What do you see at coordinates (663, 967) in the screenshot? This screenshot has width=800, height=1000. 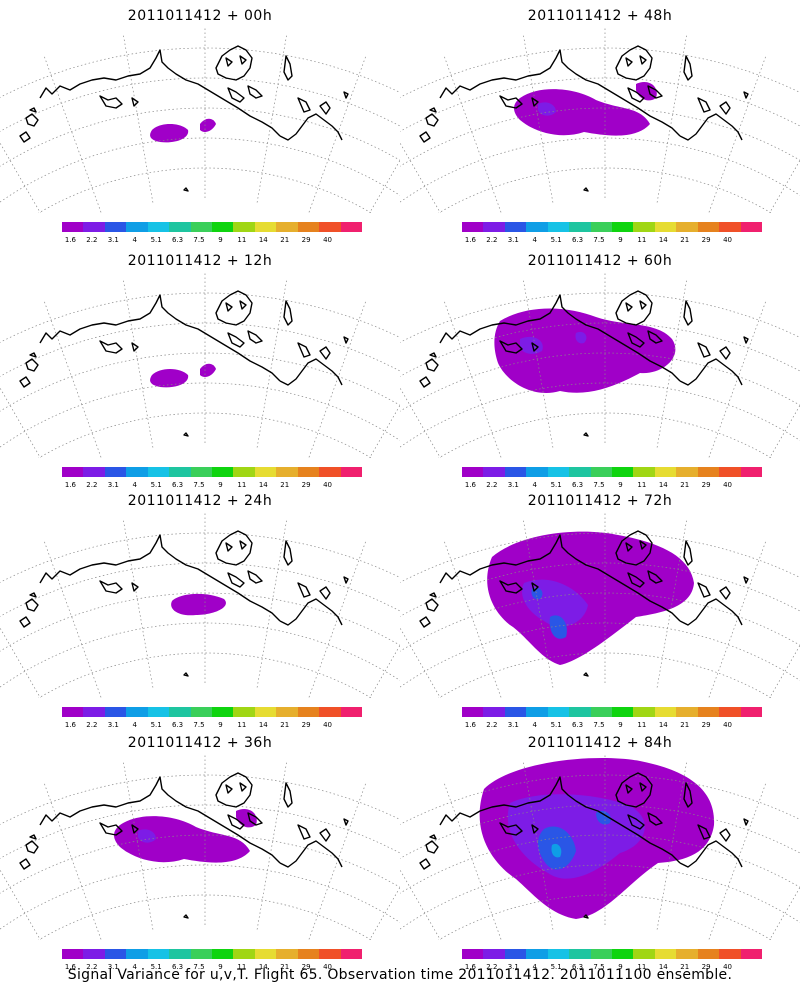 I see `colorbar-label: 14` at bounding box center [663, 967].